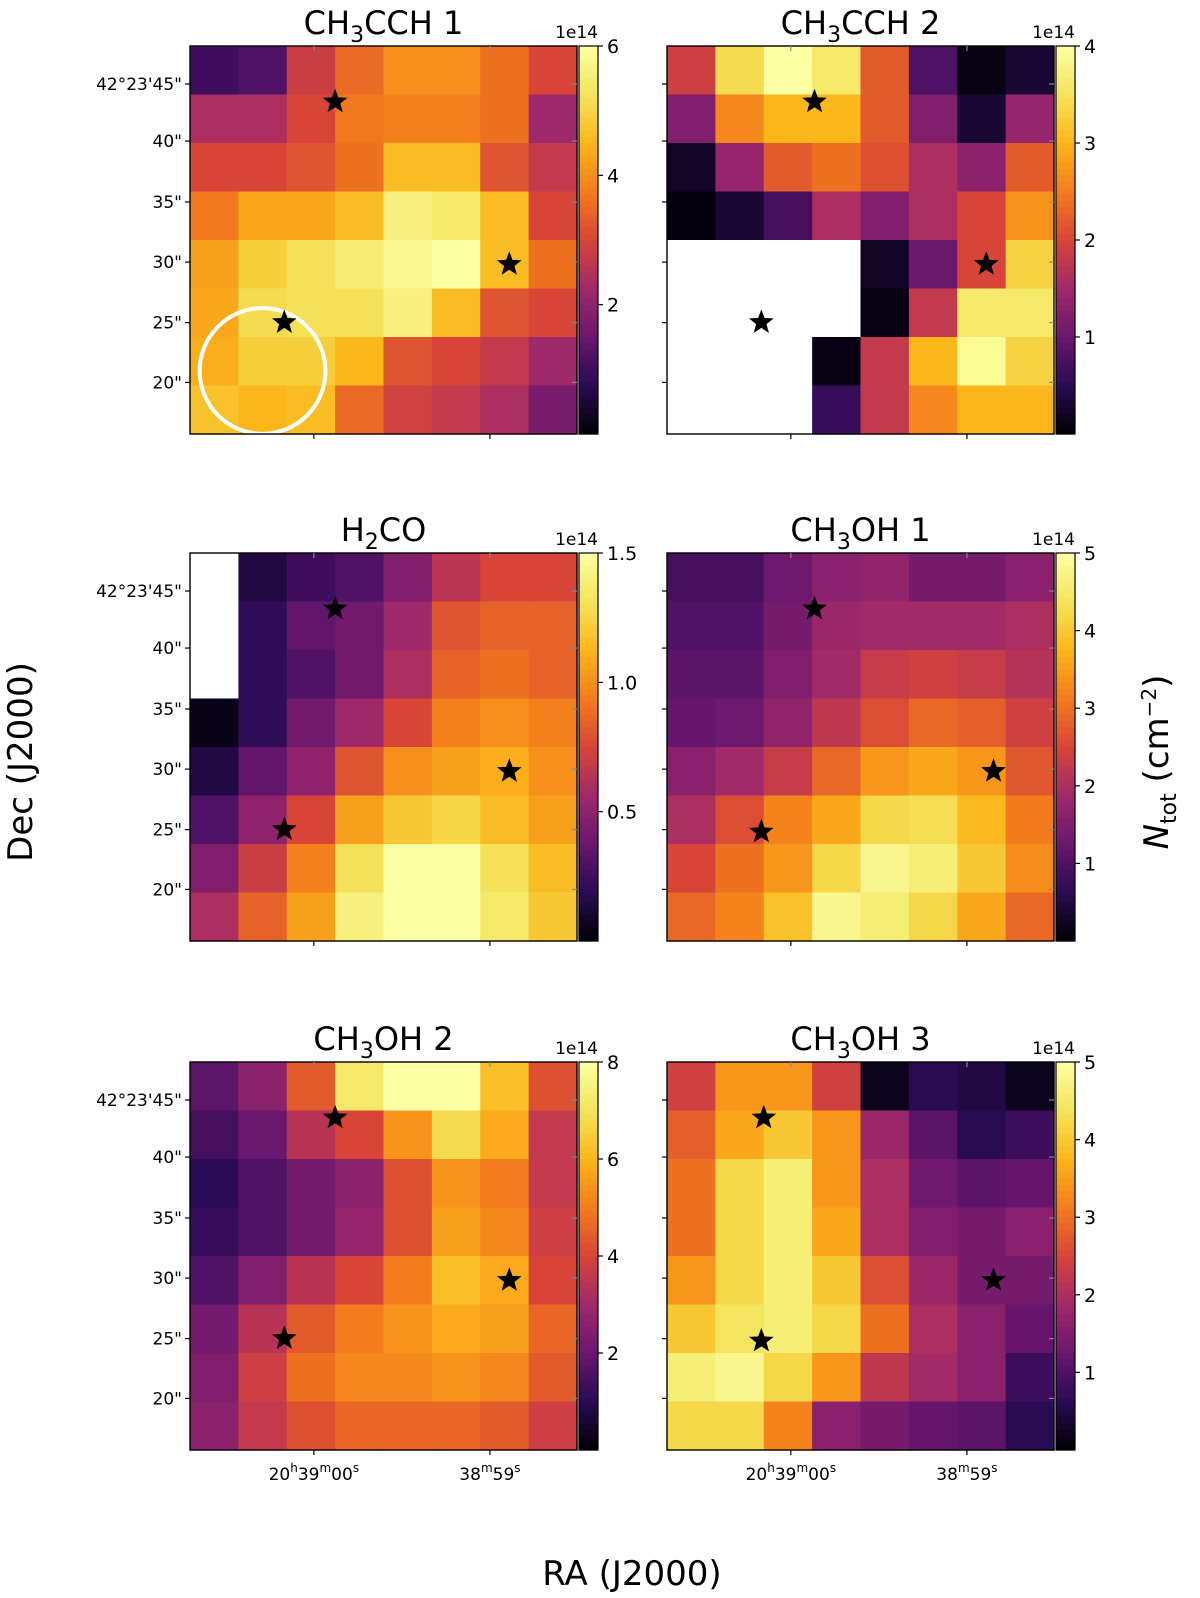  I want to click on colorbar-frame, so click(1065, 1256).